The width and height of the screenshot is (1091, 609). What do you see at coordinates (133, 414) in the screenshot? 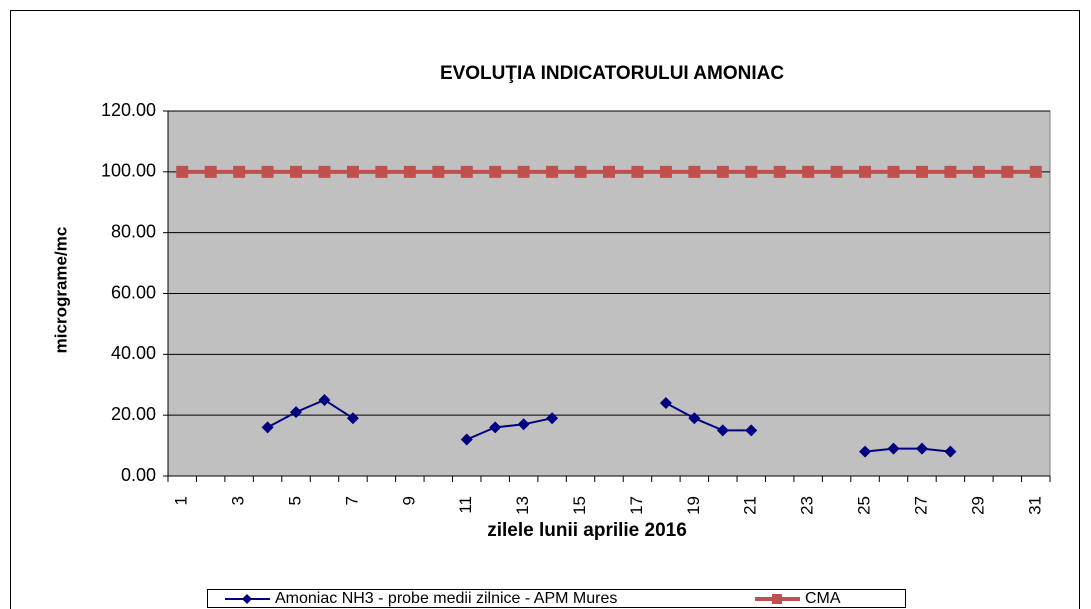
I see `y-tick-label: 20.00` at bounding box center [133, 414].